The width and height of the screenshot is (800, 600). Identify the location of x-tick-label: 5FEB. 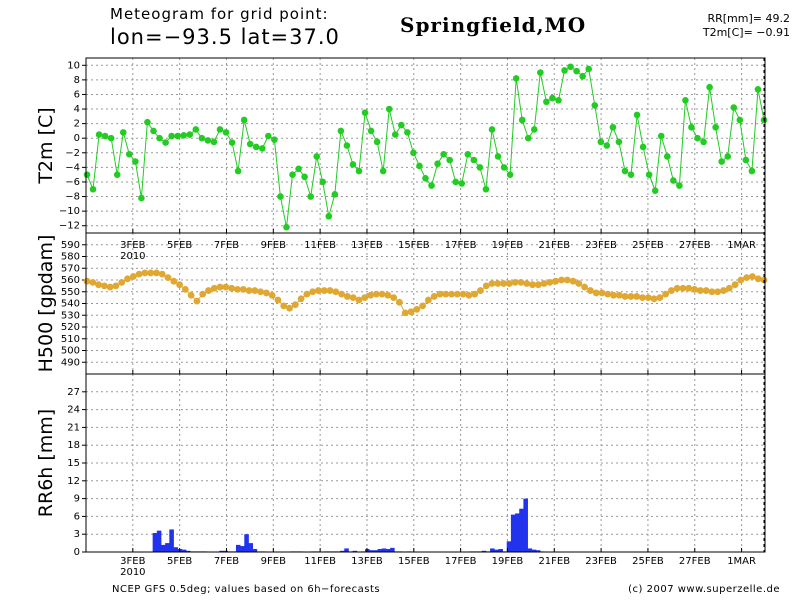
(179, 245).